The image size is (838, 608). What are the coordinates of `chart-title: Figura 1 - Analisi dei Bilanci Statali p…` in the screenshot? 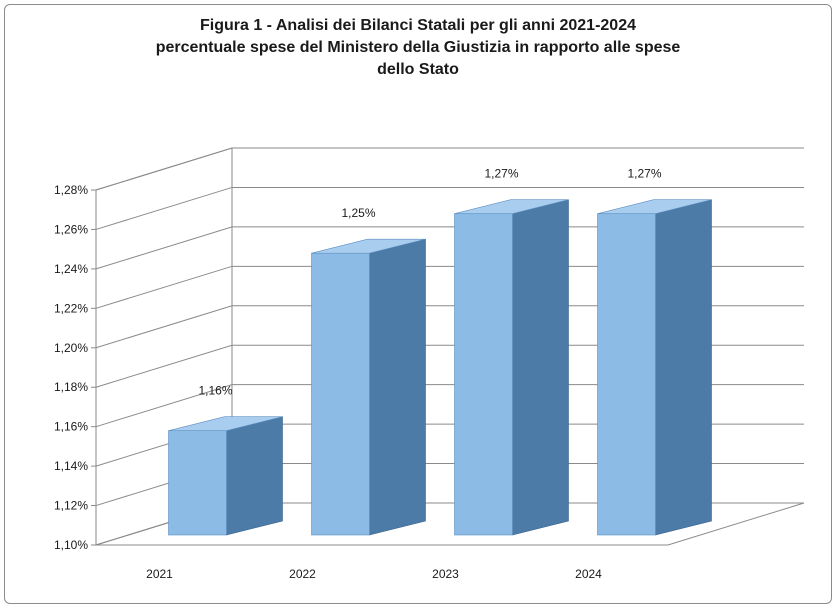 It's located at (418, 48).